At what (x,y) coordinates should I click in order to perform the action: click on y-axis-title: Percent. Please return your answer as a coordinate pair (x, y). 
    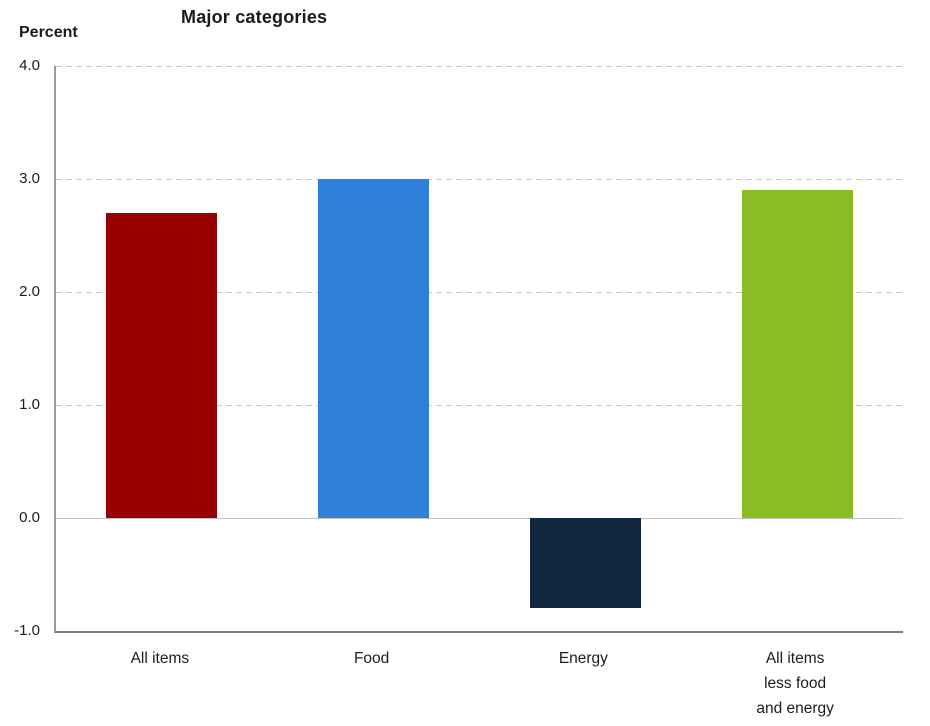
    Looking at the image, I should click on (48, 32).